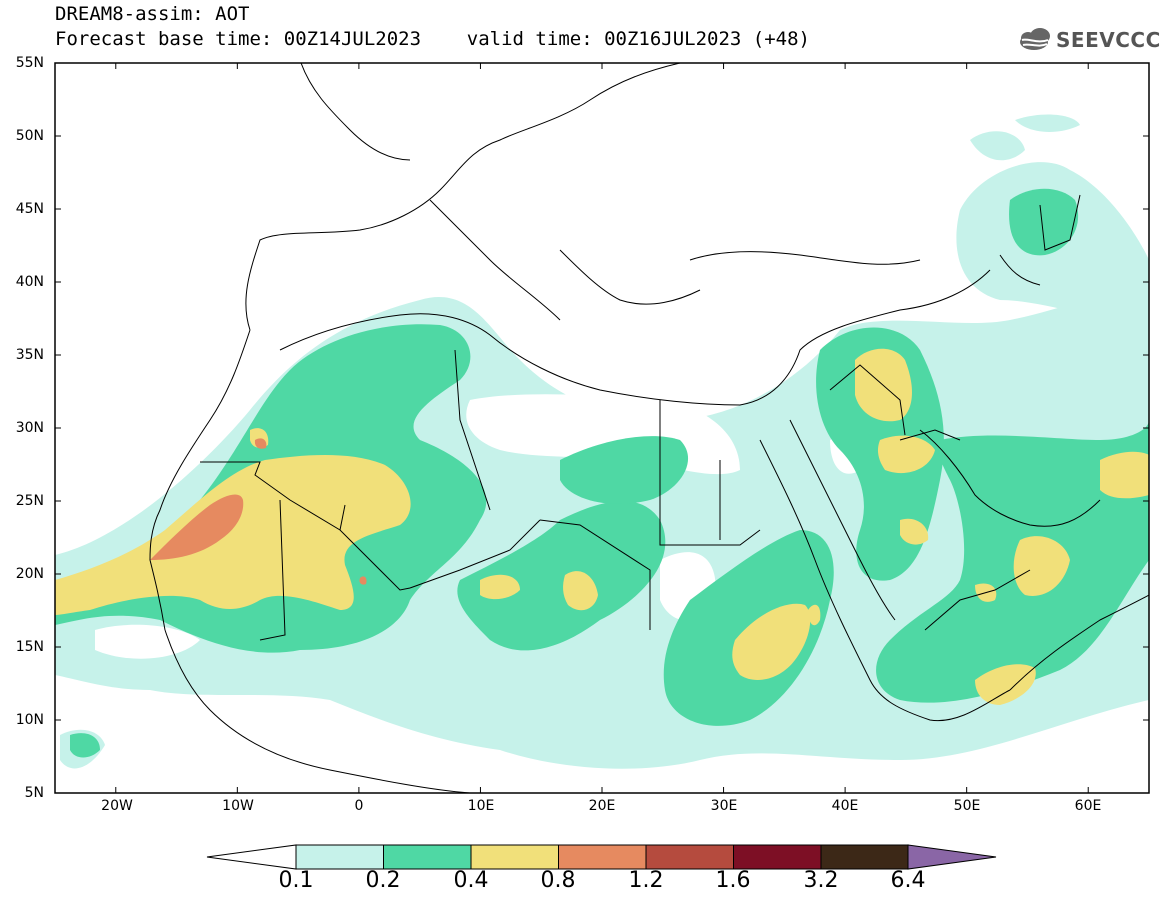  Describe the element at coordinates (258, 511) in the screenshot. I see `aot-contour-0.8` at that location.